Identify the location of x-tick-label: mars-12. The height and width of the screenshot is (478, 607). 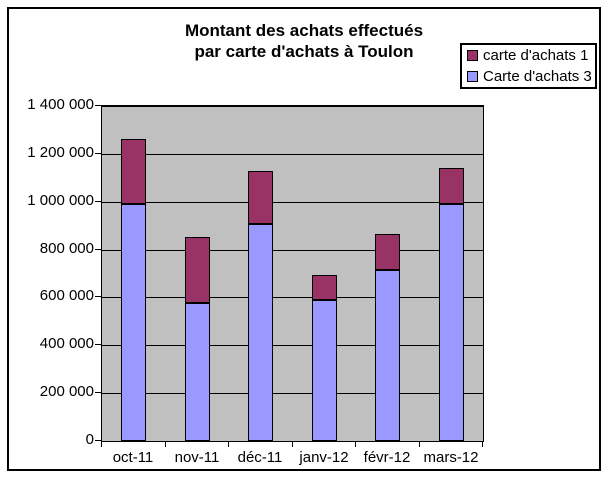
(451, 457).